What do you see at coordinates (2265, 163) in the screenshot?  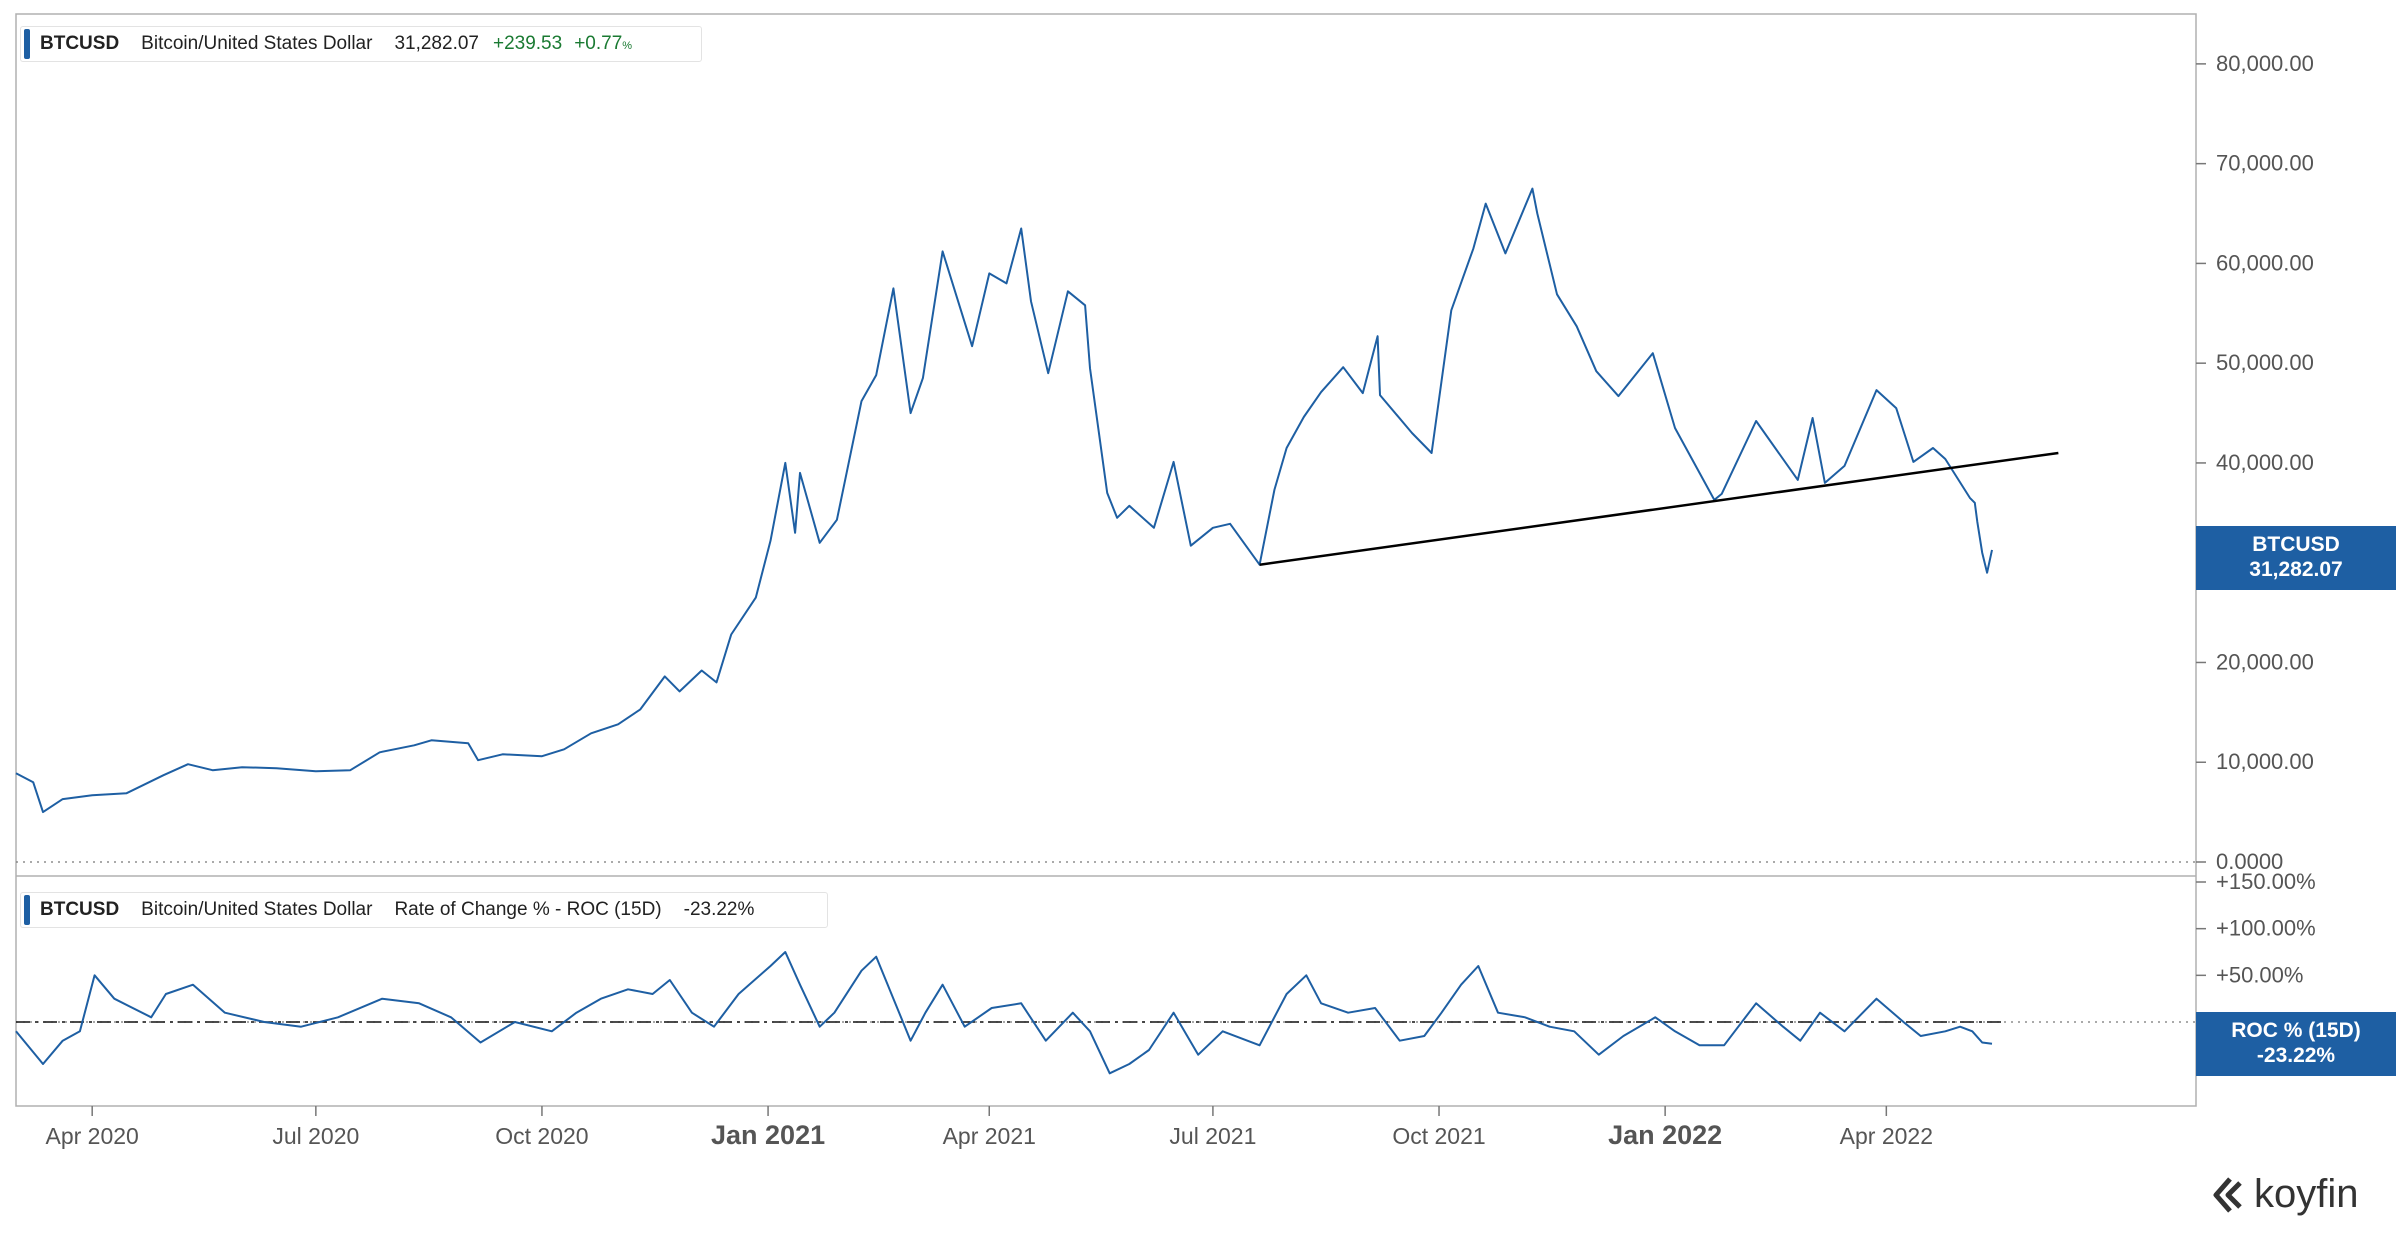 I see `y-tick-label: 70,000.00` at bounding box center [2265, 163].